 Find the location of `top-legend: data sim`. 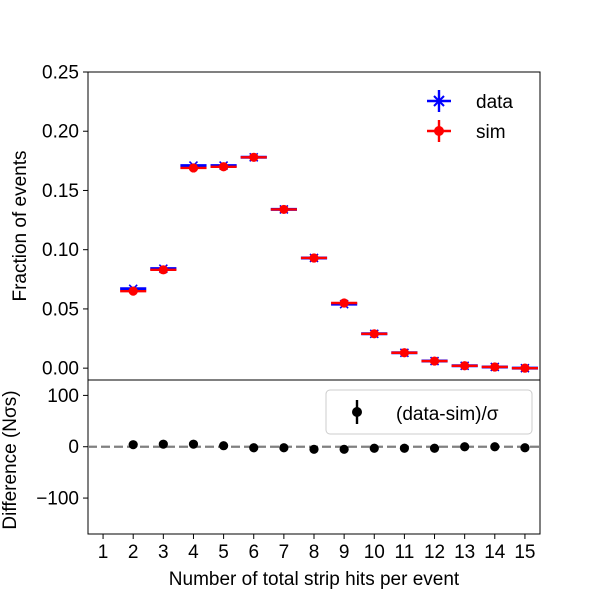

top-legend: data sim is located at coordinates (470, 116).